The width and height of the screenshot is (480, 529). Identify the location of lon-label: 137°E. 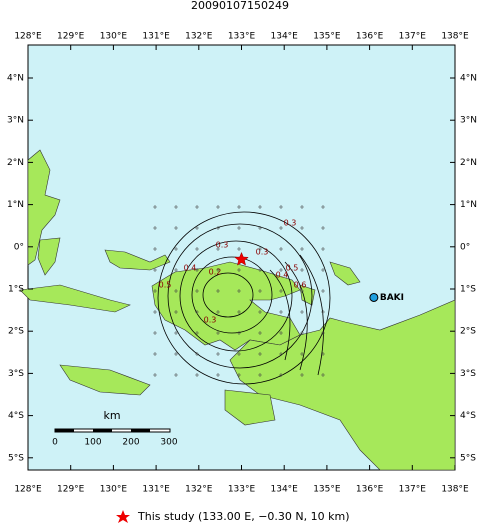
(413, 490).